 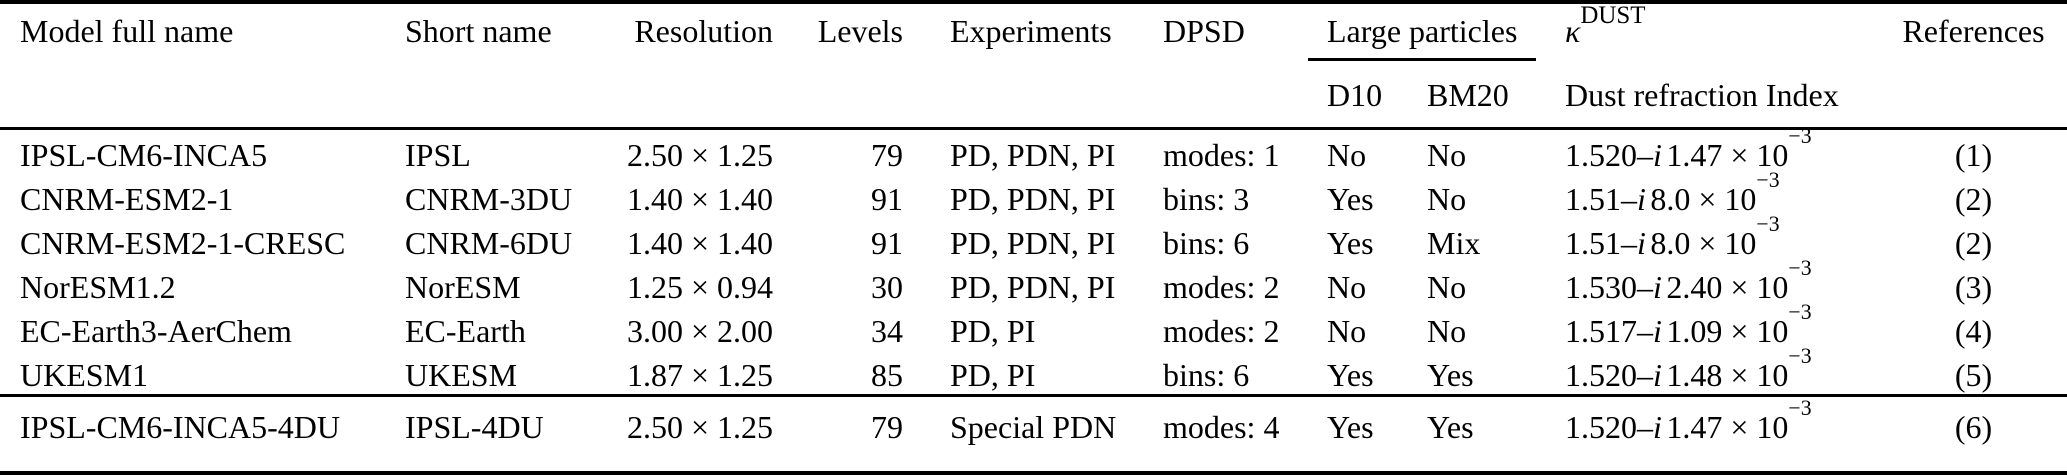 What do you see at coordinates (887, 331) in the screenshot?
I see `cell-levels: 34` at bounding box center [887, 331].